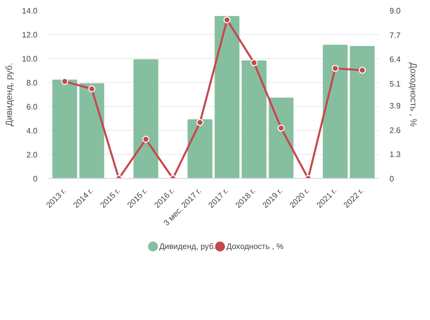 This screenshot has width=430, height=320. What do you see at coordinates (396, 106) in the screenshot?
I see `y2-tick-label: 3.9` at bounding box center [396, 106].